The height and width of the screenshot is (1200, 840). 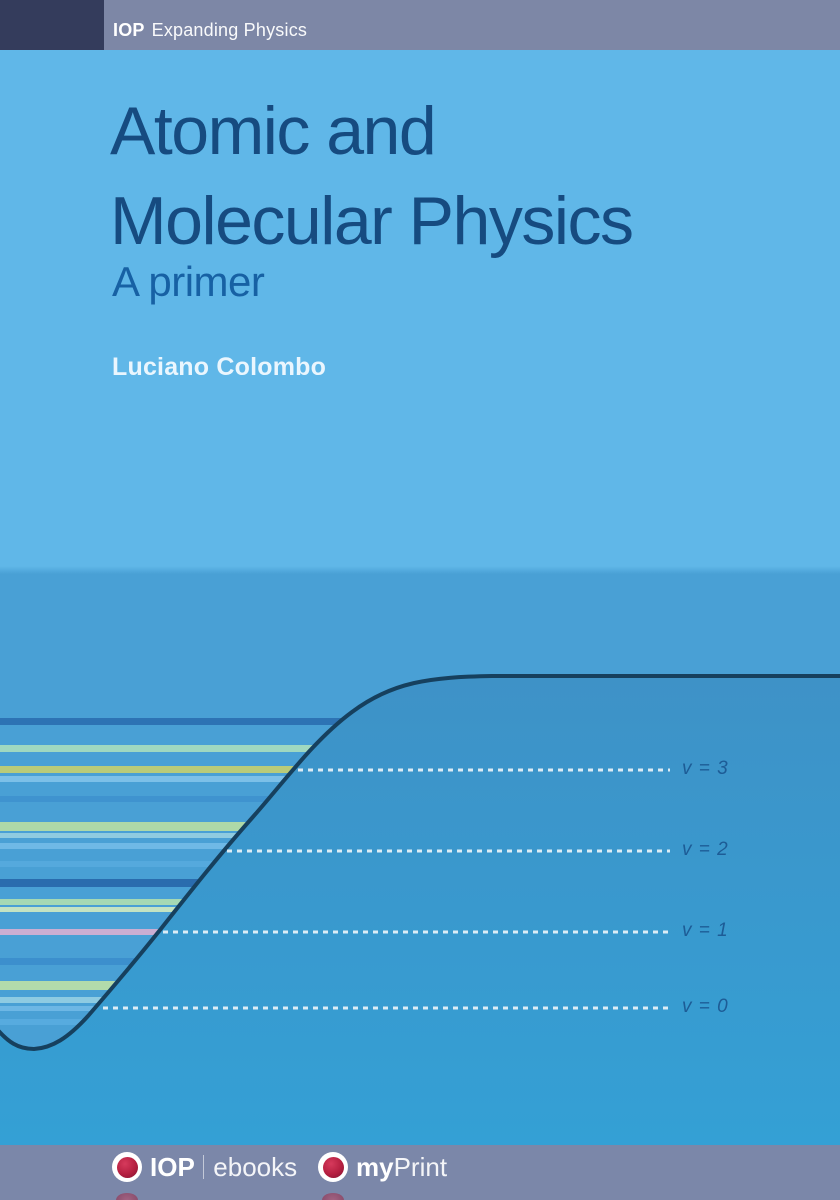 I want to click on myprint-prefix: my, so click(x=375, y=1166).